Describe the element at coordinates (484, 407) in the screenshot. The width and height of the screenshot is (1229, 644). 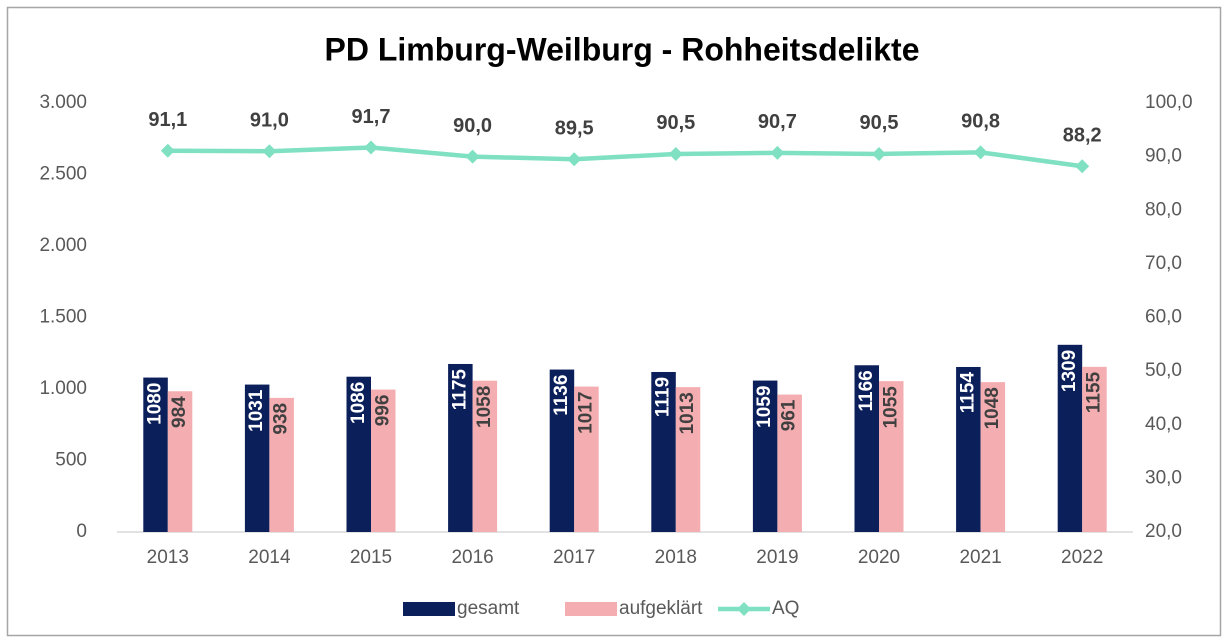
I see `bar-value-label: 1058` at that location.